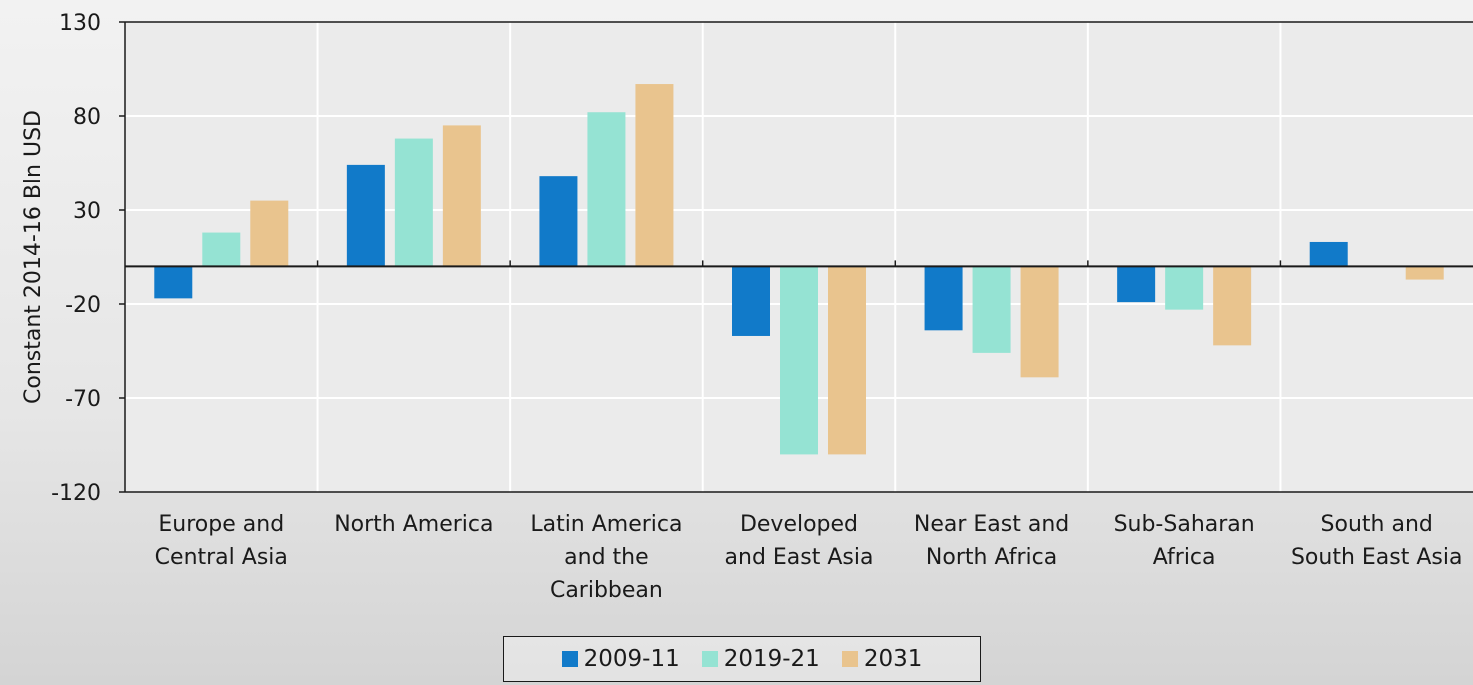 Image resolution: width=1473 pixels, height=685 pixels. I want to click on x-tick-label: Developed and East Asia, so click(799, 541).